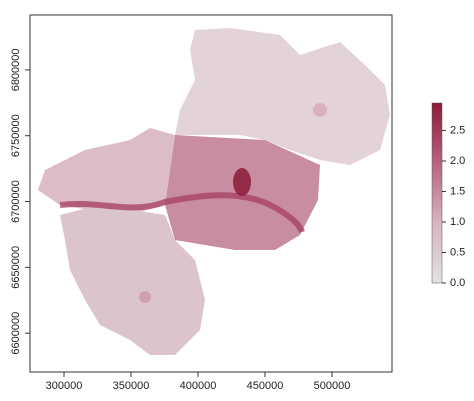  Describe the element at coordinates (457, 283) in the screenshot. I see `colorbar-tick-label: 0.0` at that location.